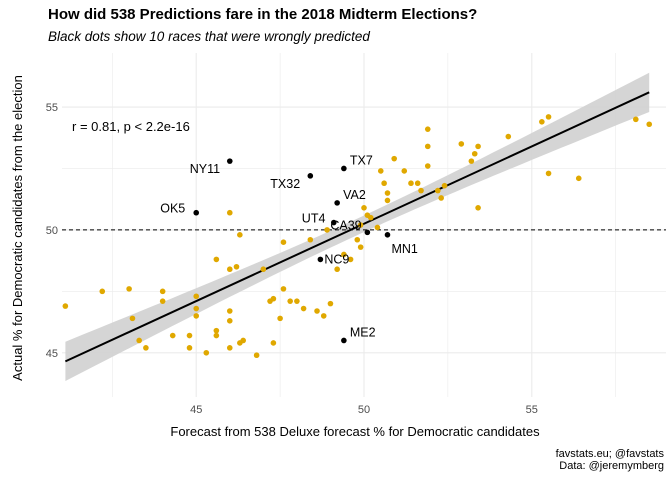  I want to click on point-label-mn1: MN1, so click(404, 249).